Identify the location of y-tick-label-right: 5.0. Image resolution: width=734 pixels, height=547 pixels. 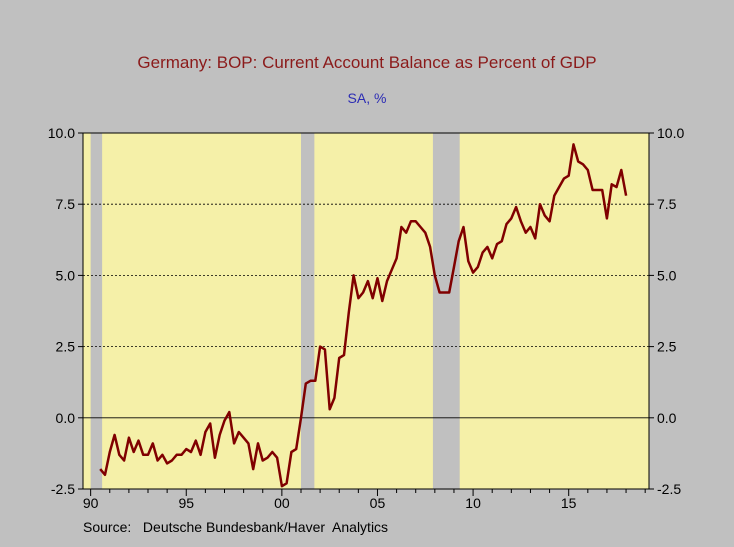
(667, 275).